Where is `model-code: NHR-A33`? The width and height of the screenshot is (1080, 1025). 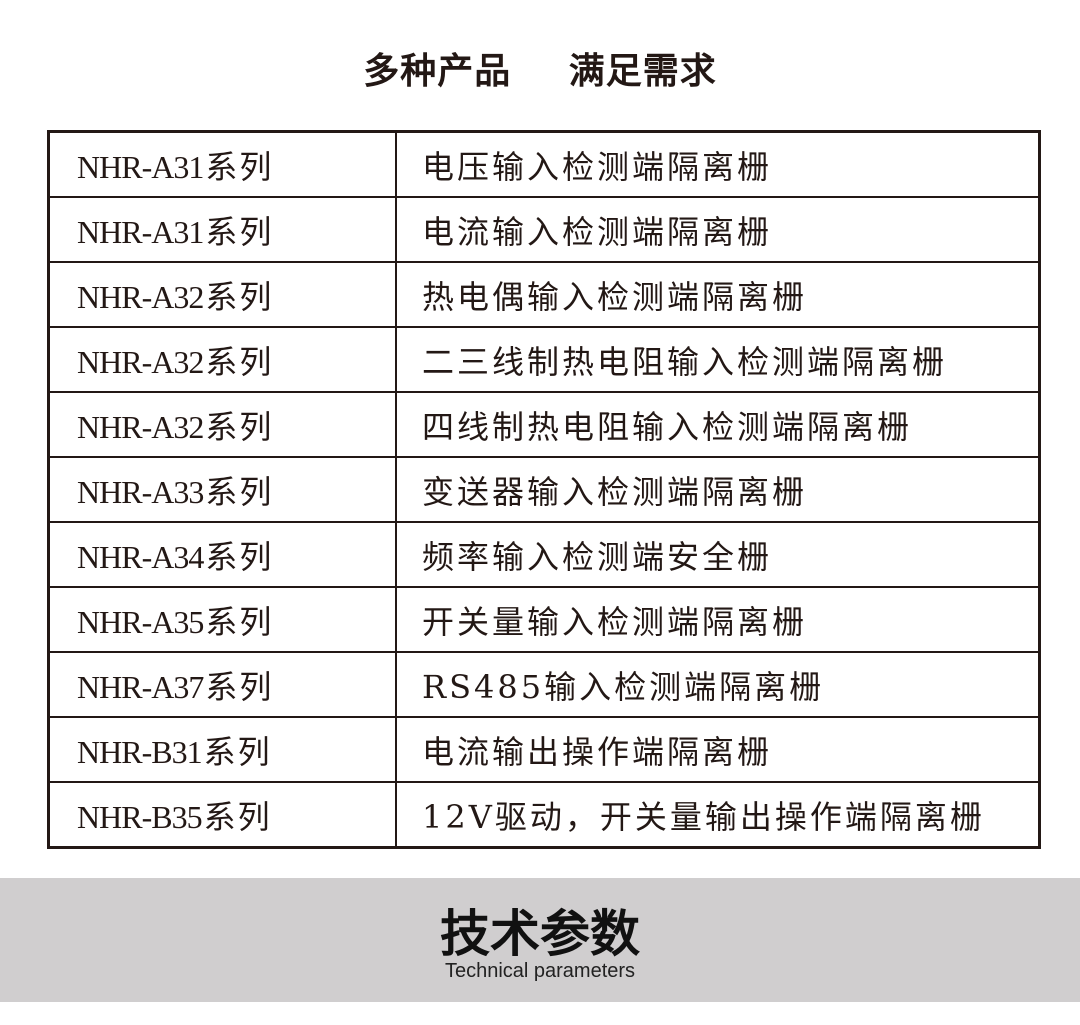 model-code: NHR-A33 is located at coordinates (140, 491).